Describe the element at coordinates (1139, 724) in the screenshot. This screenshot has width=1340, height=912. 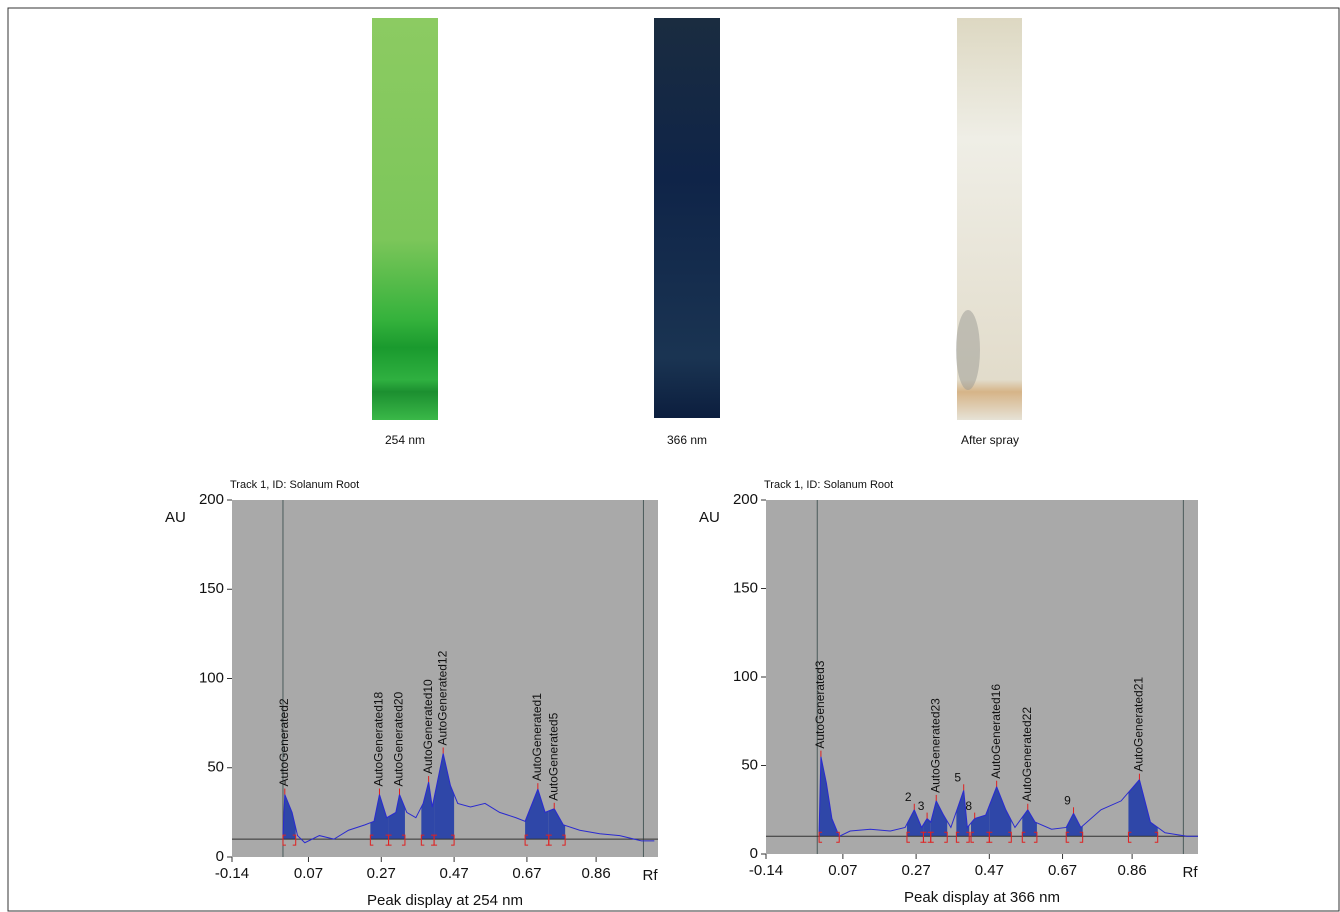
I see `peak-label: AutoGenerated21` at that location.